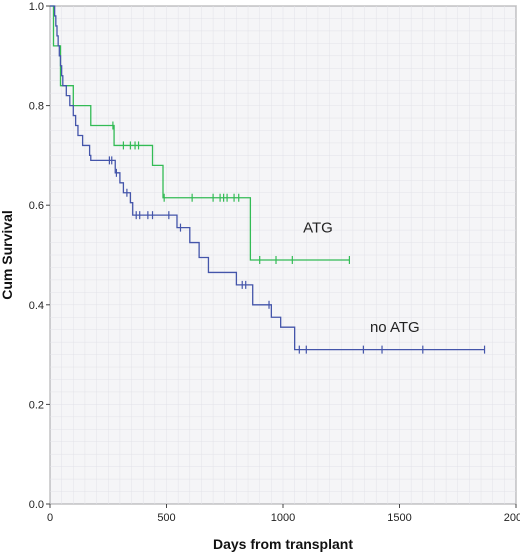 The height and width of the screenshot is (555, 520). Describe the element at coordinates (36, 505) in the screenshot. I see `y-tick-label: 0.0` at that location.